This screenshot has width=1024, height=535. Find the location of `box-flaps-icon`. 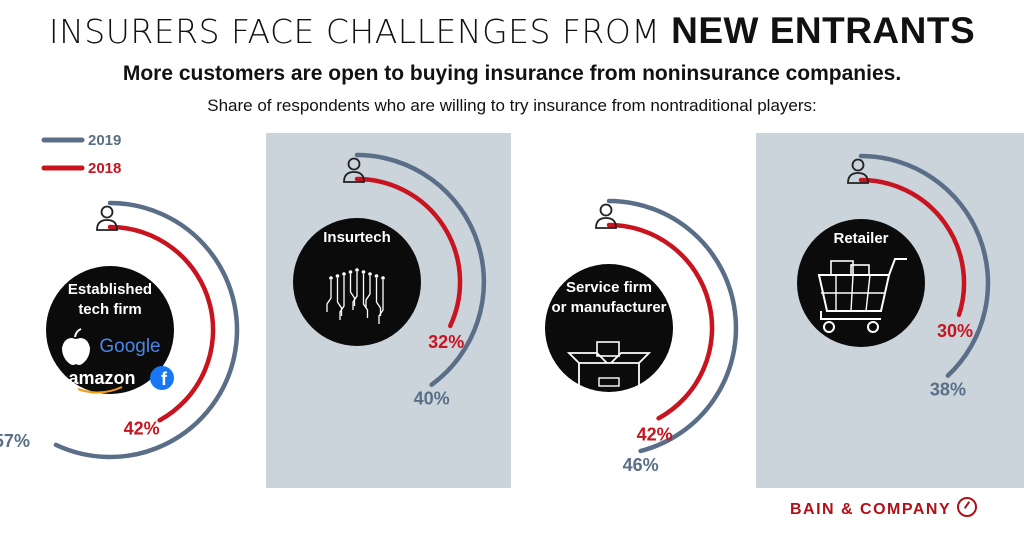

box-flaps-icon is located at coordinates (609, 358).